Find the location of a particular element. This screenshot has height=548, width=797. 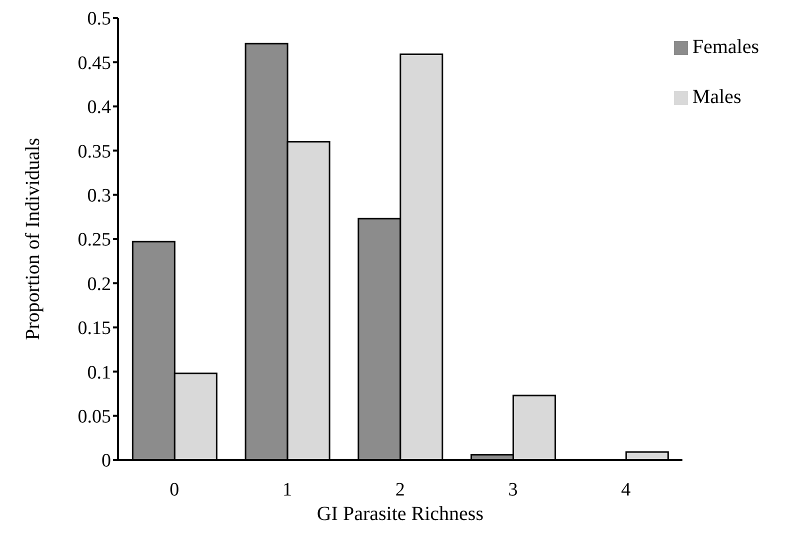

y-tick-label: 0 is located at coordinates (106, 461).